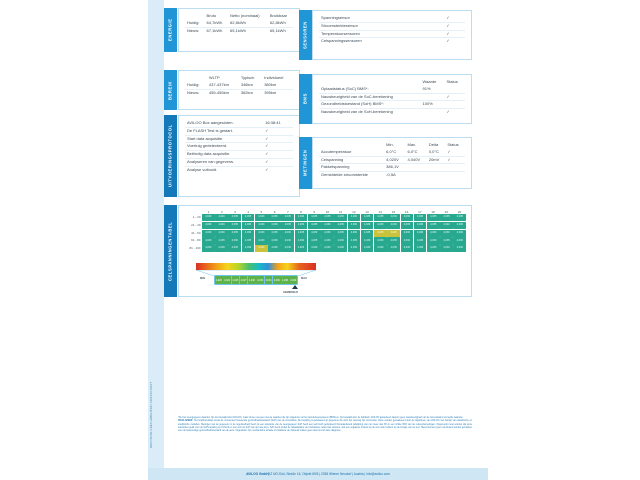 Image resolution: width=640 pixels, height=480 pixels. Describe the element at coordinates (239, 162) in the screenshot. I see `list-item: Analyseren van gegevens. ✓` at that location.